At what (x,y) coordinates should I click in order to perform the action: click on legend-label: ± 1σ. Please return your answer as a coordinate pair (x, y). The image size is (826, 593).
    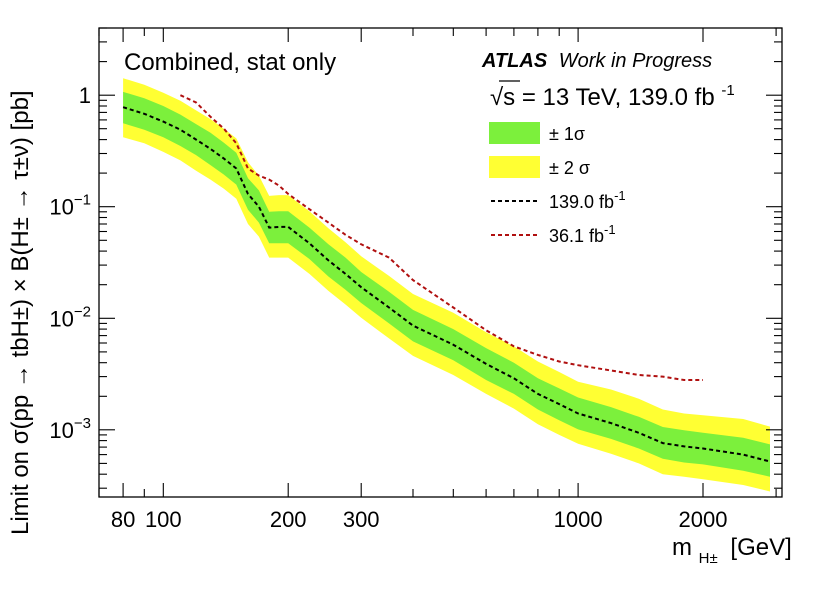
    Looking at the image, I should click on (567, 134).